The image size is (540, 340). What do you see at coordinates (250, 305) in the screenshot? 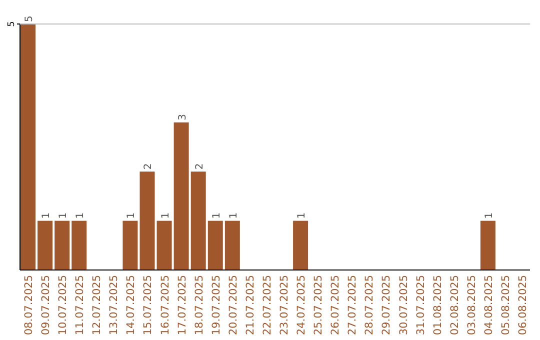
I see `x-tick-label: 21.07.2025` at bounding box center [250, 305].